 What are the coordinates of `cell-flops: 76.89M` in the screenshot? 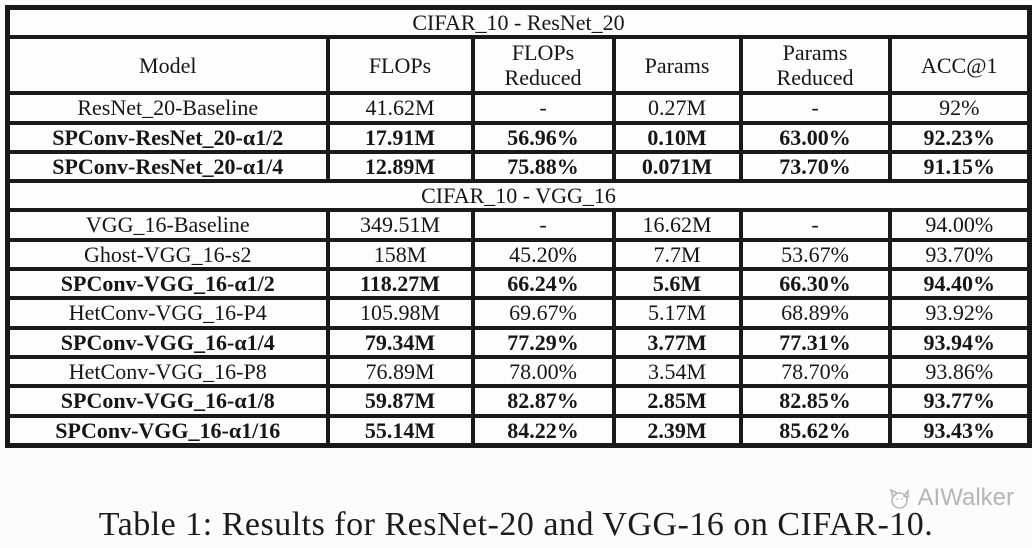 It's located at (400, 371).